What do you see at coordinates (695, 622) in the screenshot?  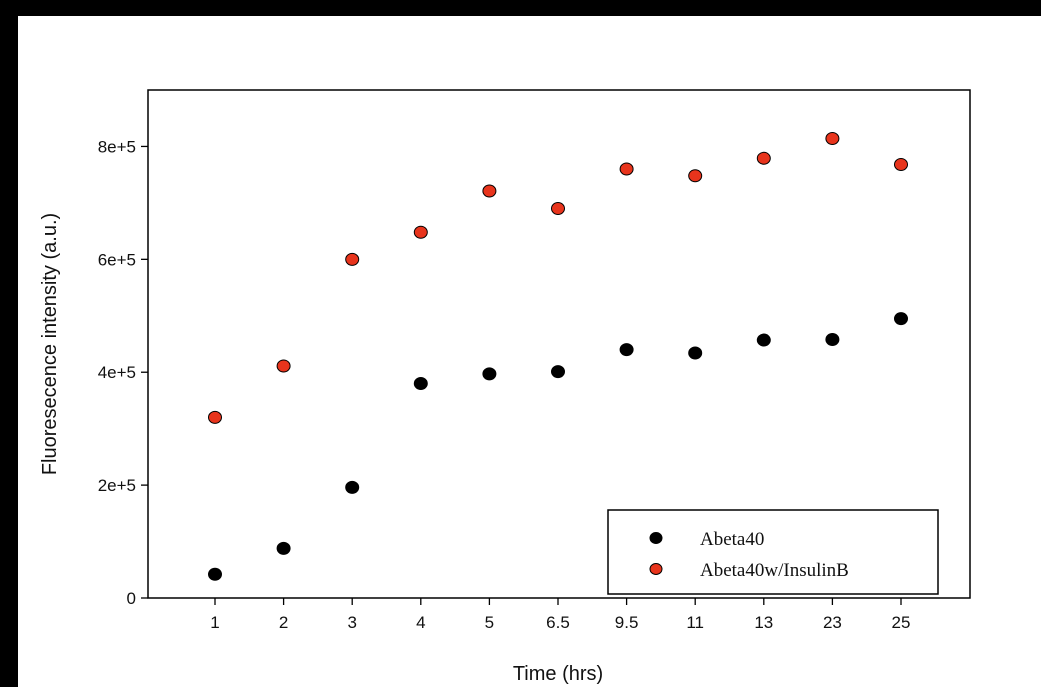 I see `x-tick-label: 11` at bounding box center [695, 622].